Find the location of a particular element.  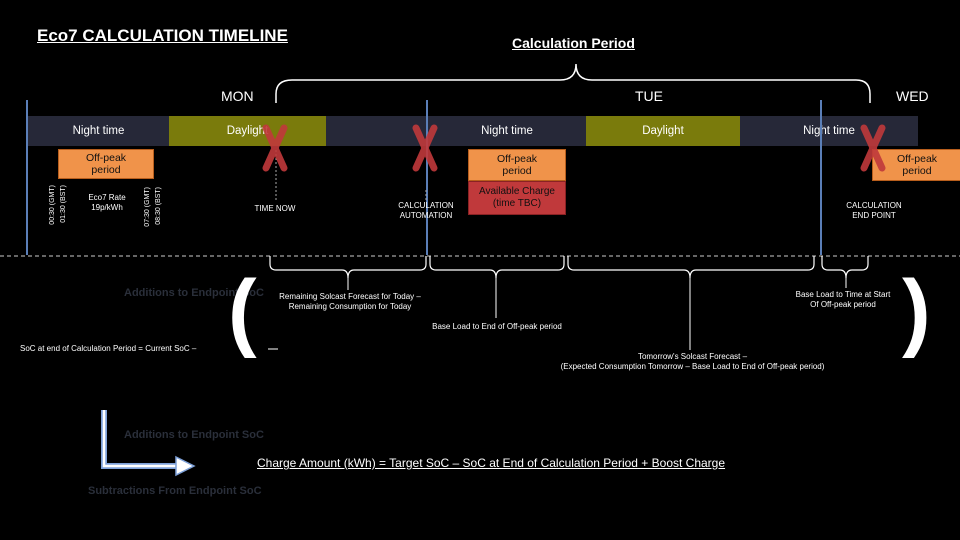

page-title: Eco7 CALCULATION TIMELINE is located at coordinates (162, 35).